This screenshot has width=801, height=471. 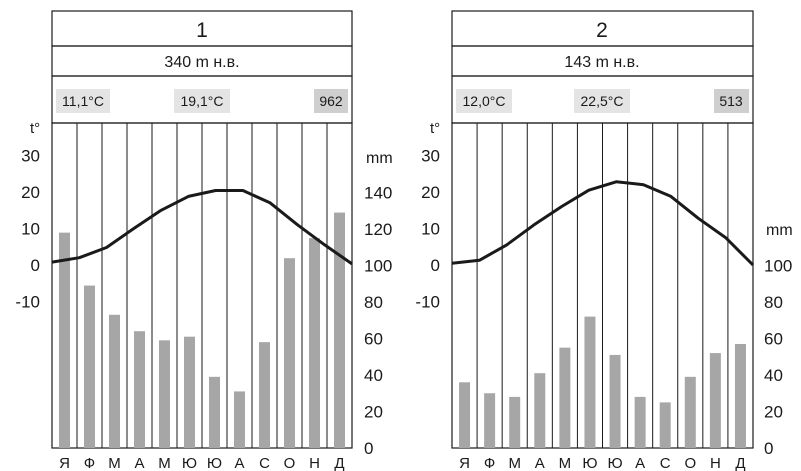 I want to click on chart-2-max-temp: 22,5°C, so click(x=602, y=101).